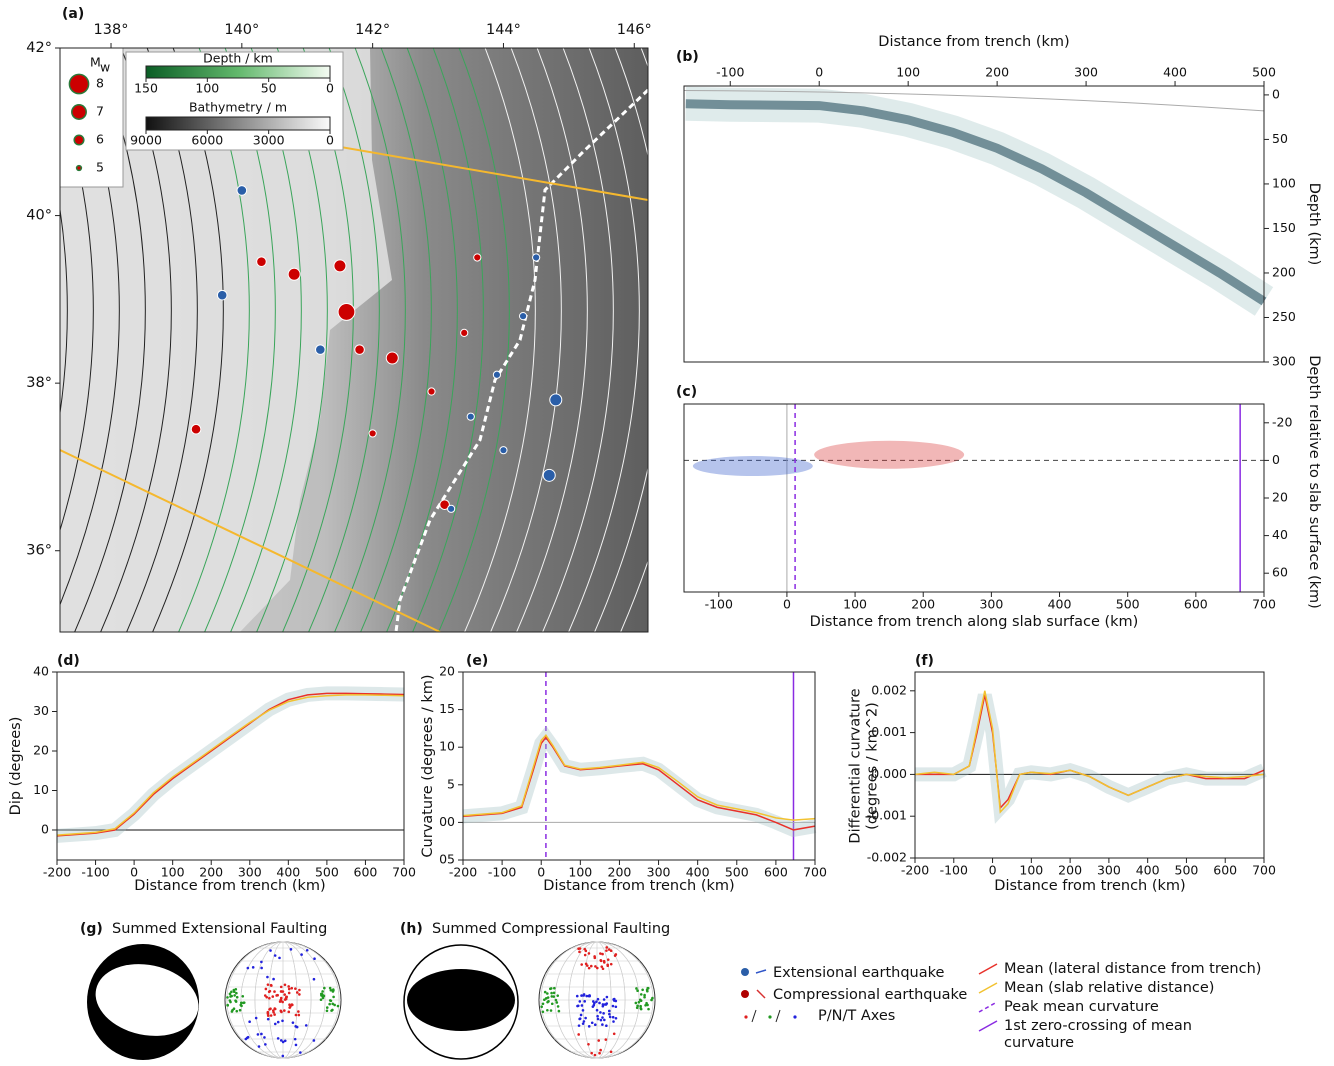 The height and width of the screenshot is (1066, 1334). I want to click on event-cloud, so click(889, 455).